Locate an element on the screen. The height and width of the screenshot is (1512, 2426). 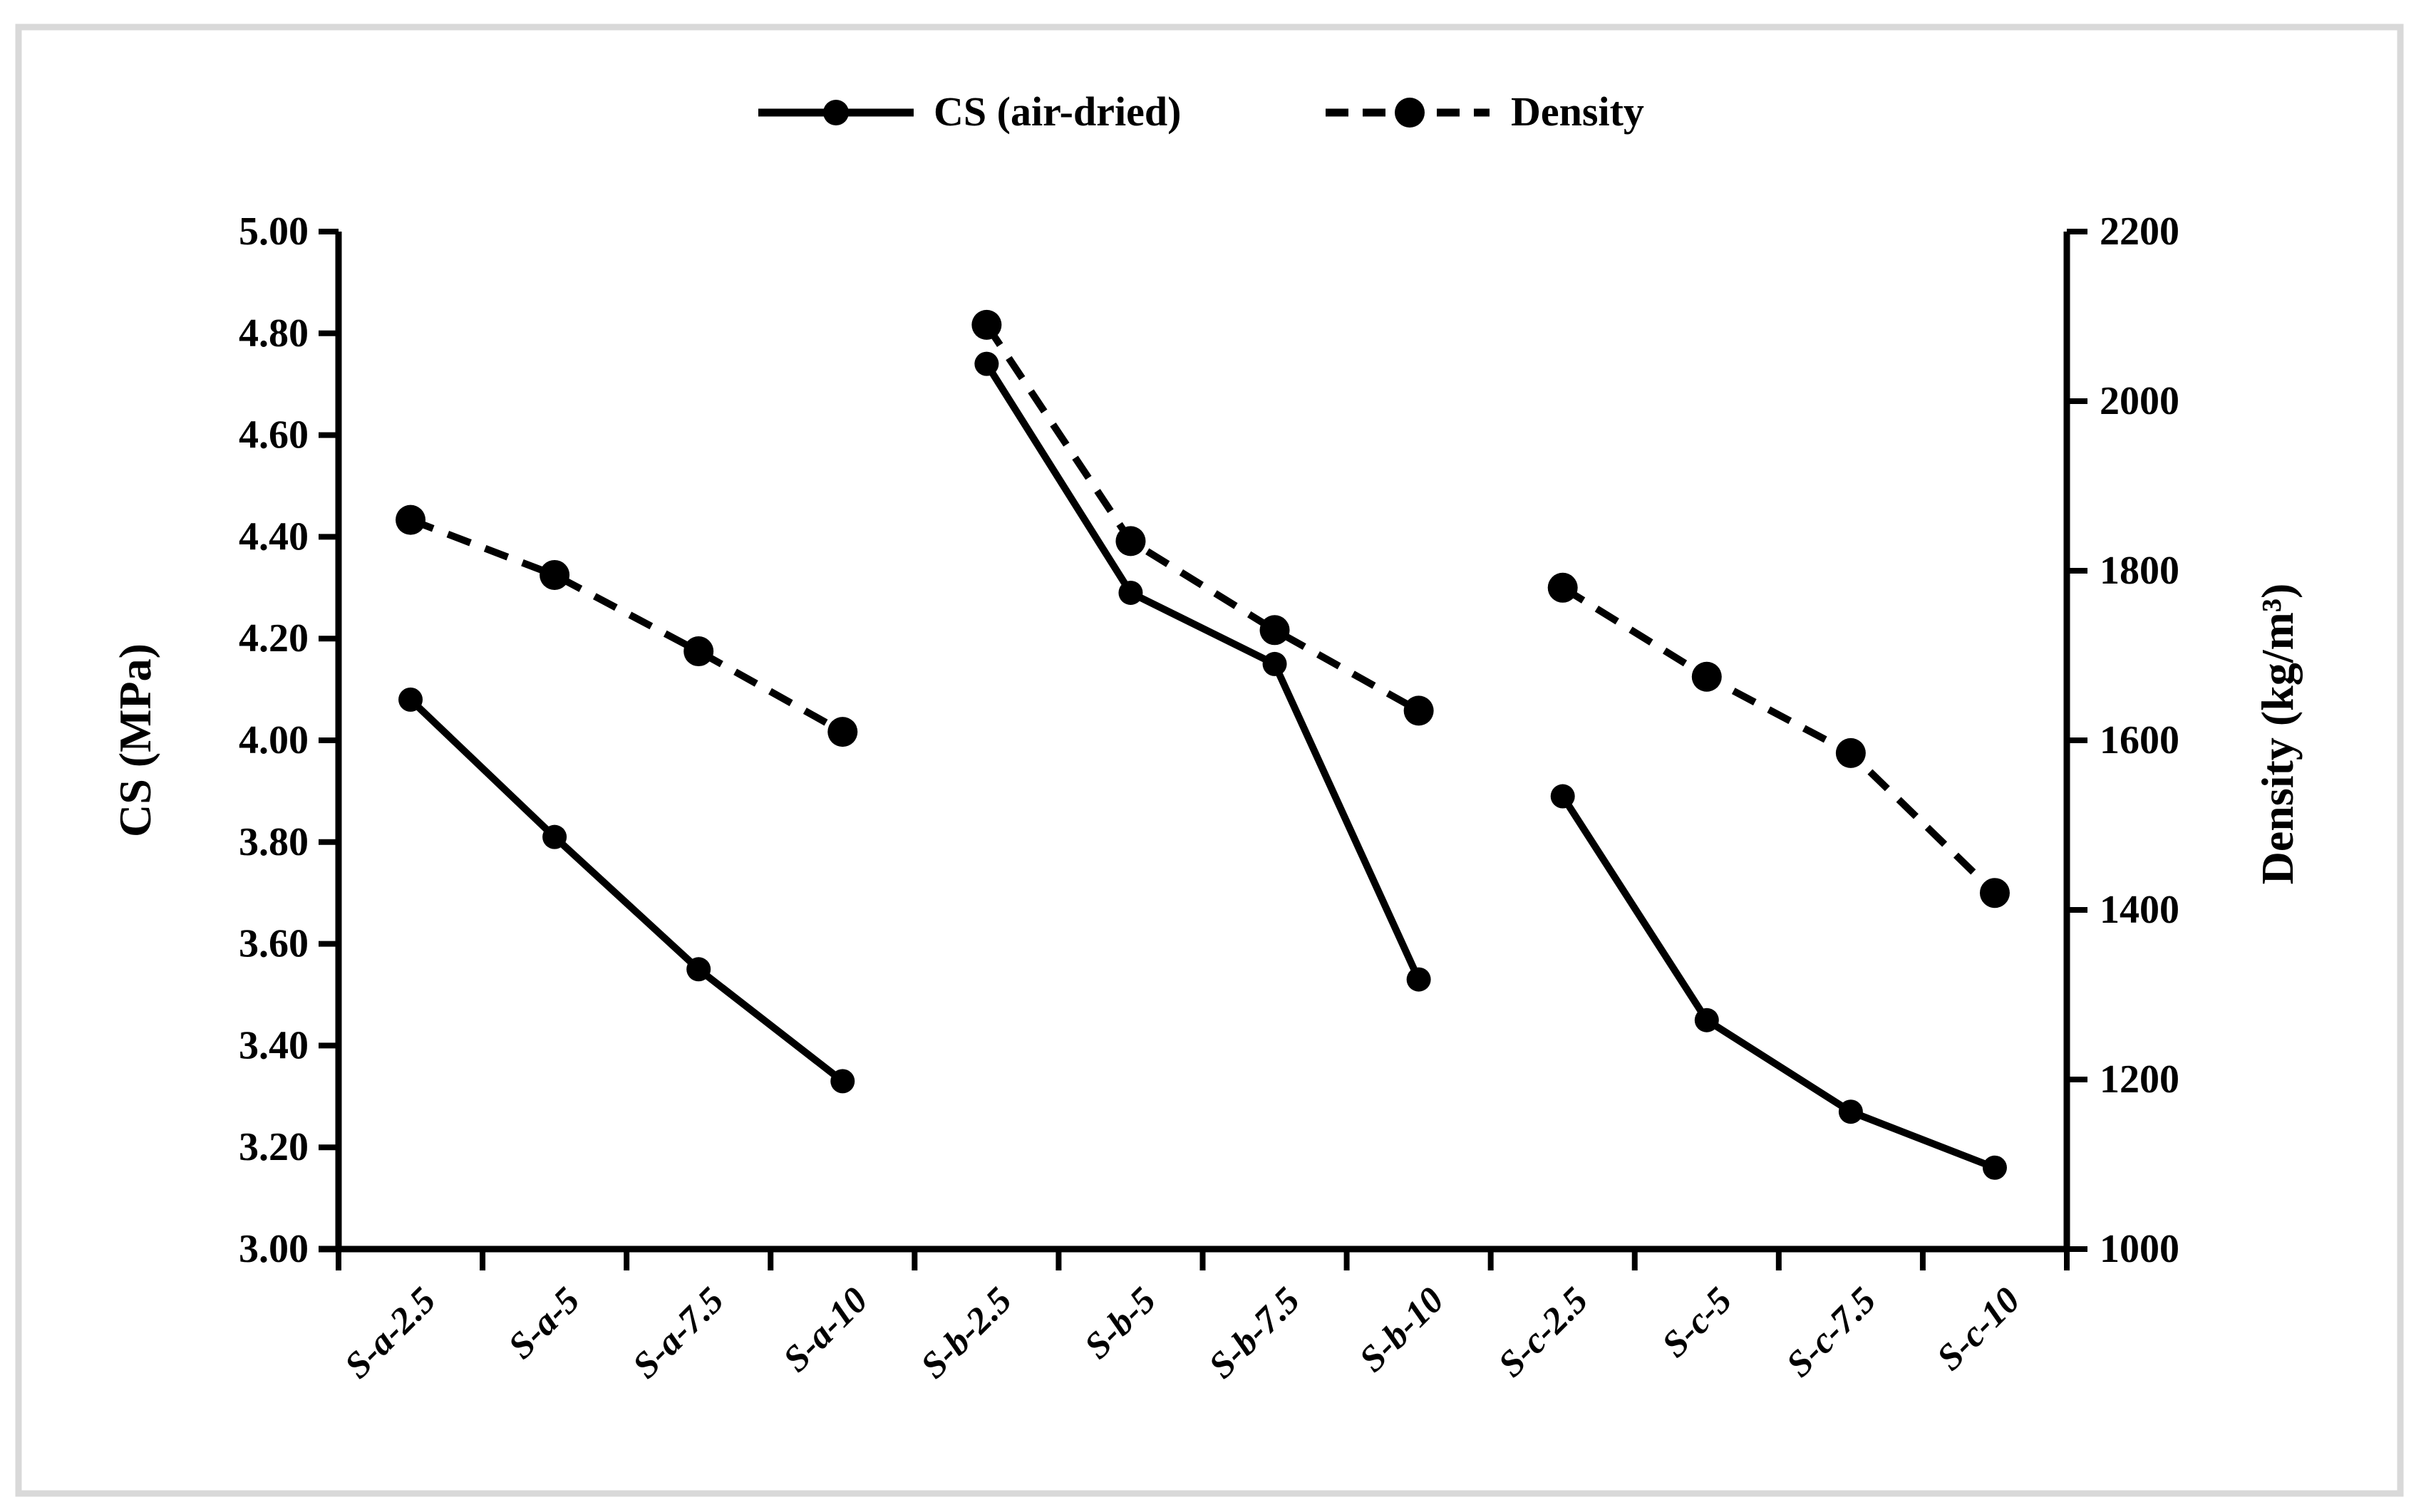
x-axis-tick-label: S-a-7.5 is located at coordinates (679, 1333).